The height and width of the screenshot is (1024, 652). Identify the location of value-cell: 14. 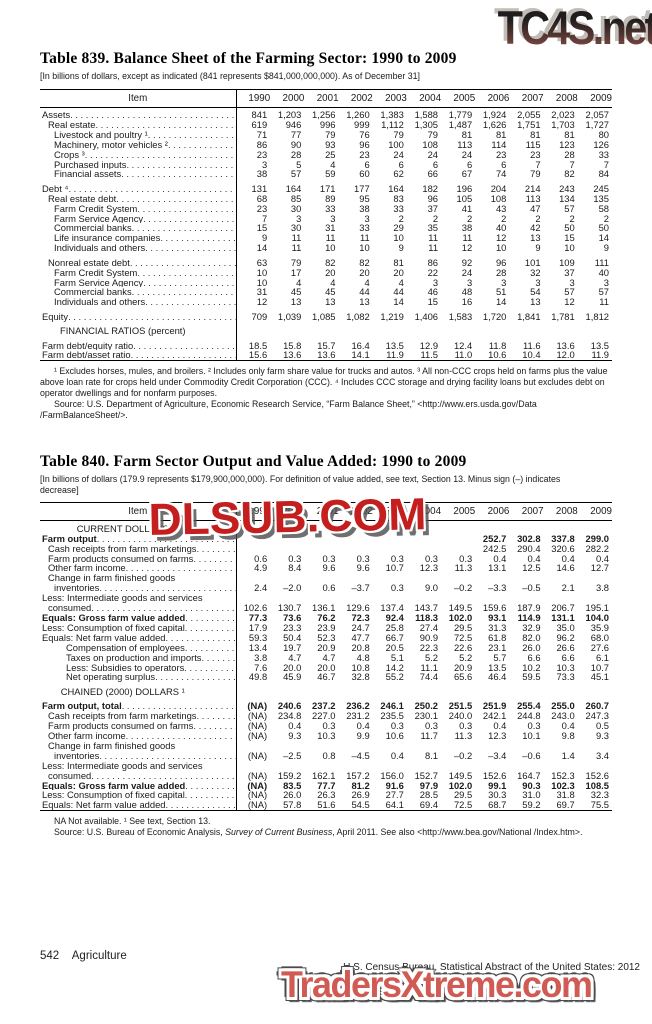
(603, 238).